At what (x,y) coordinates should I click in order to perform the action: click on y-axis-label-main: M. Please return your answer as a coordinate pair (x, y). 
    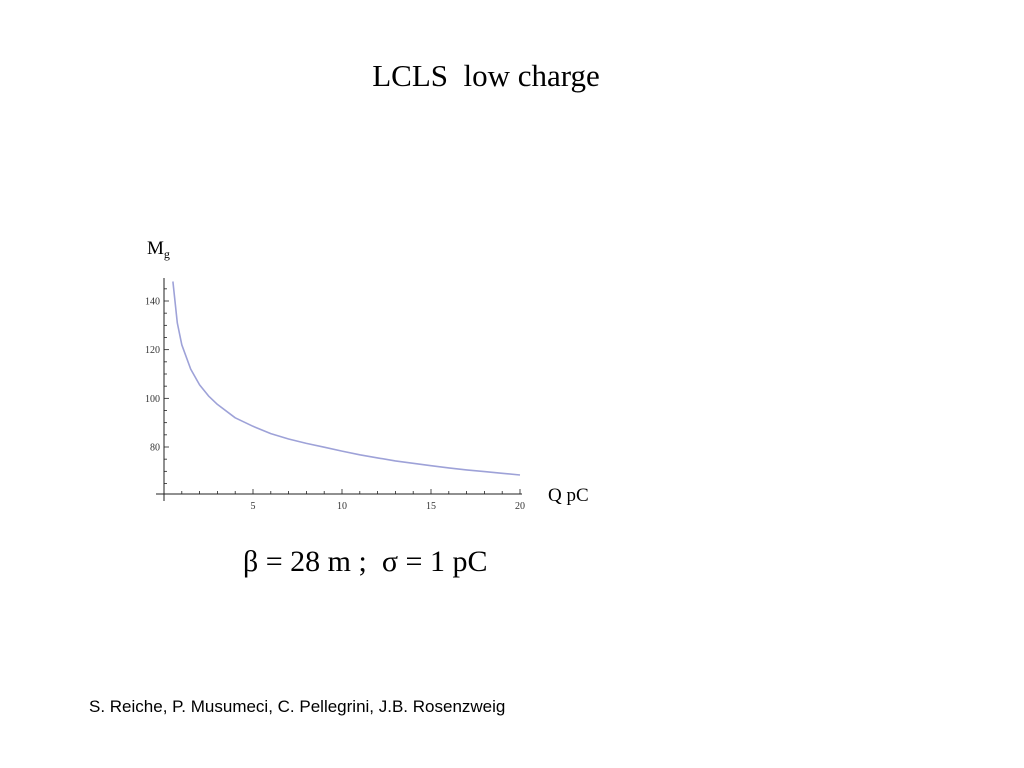
    Looking at the image, I should click on (155, 248).